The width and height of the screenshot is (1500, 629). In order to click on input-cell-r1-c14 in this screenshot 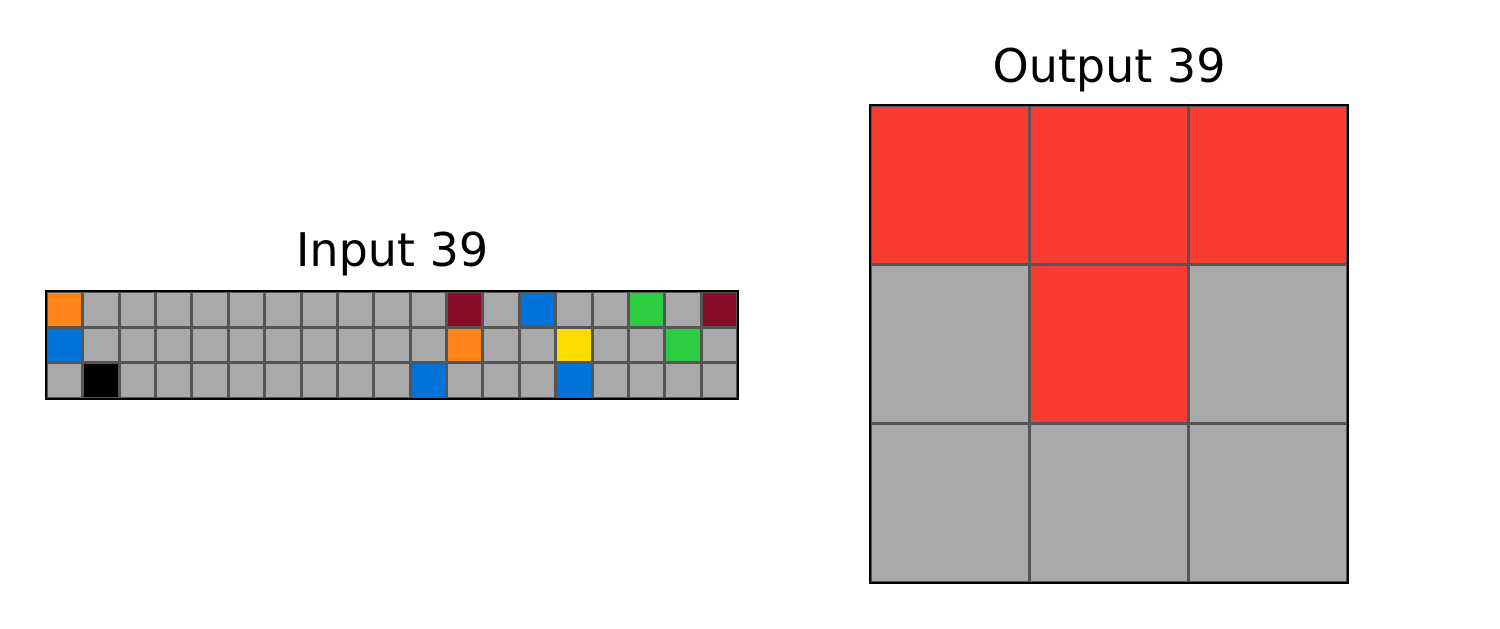, I will do `click(574, 345)`.